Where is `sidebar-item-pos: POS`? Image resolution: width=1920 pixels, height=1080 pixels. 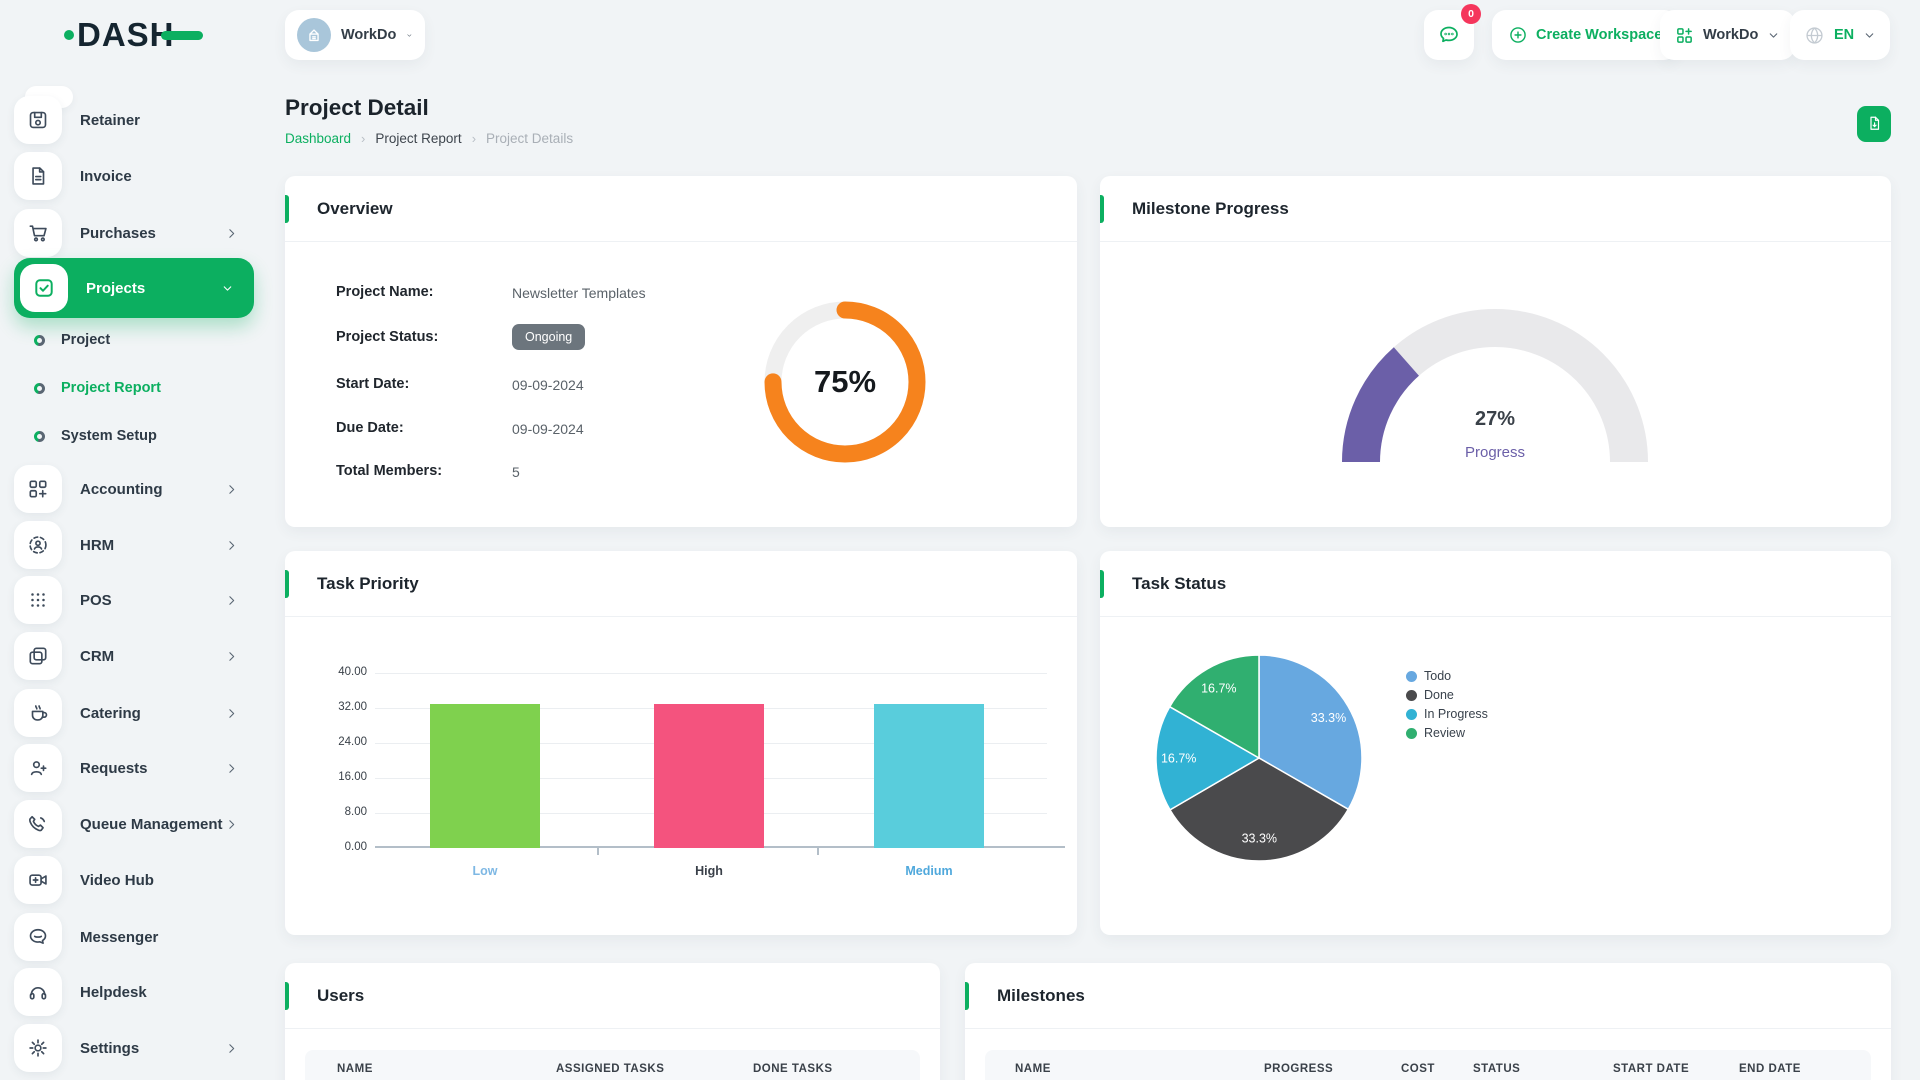
sidebar-item-pos: POS is located at coordinates (130, 600).